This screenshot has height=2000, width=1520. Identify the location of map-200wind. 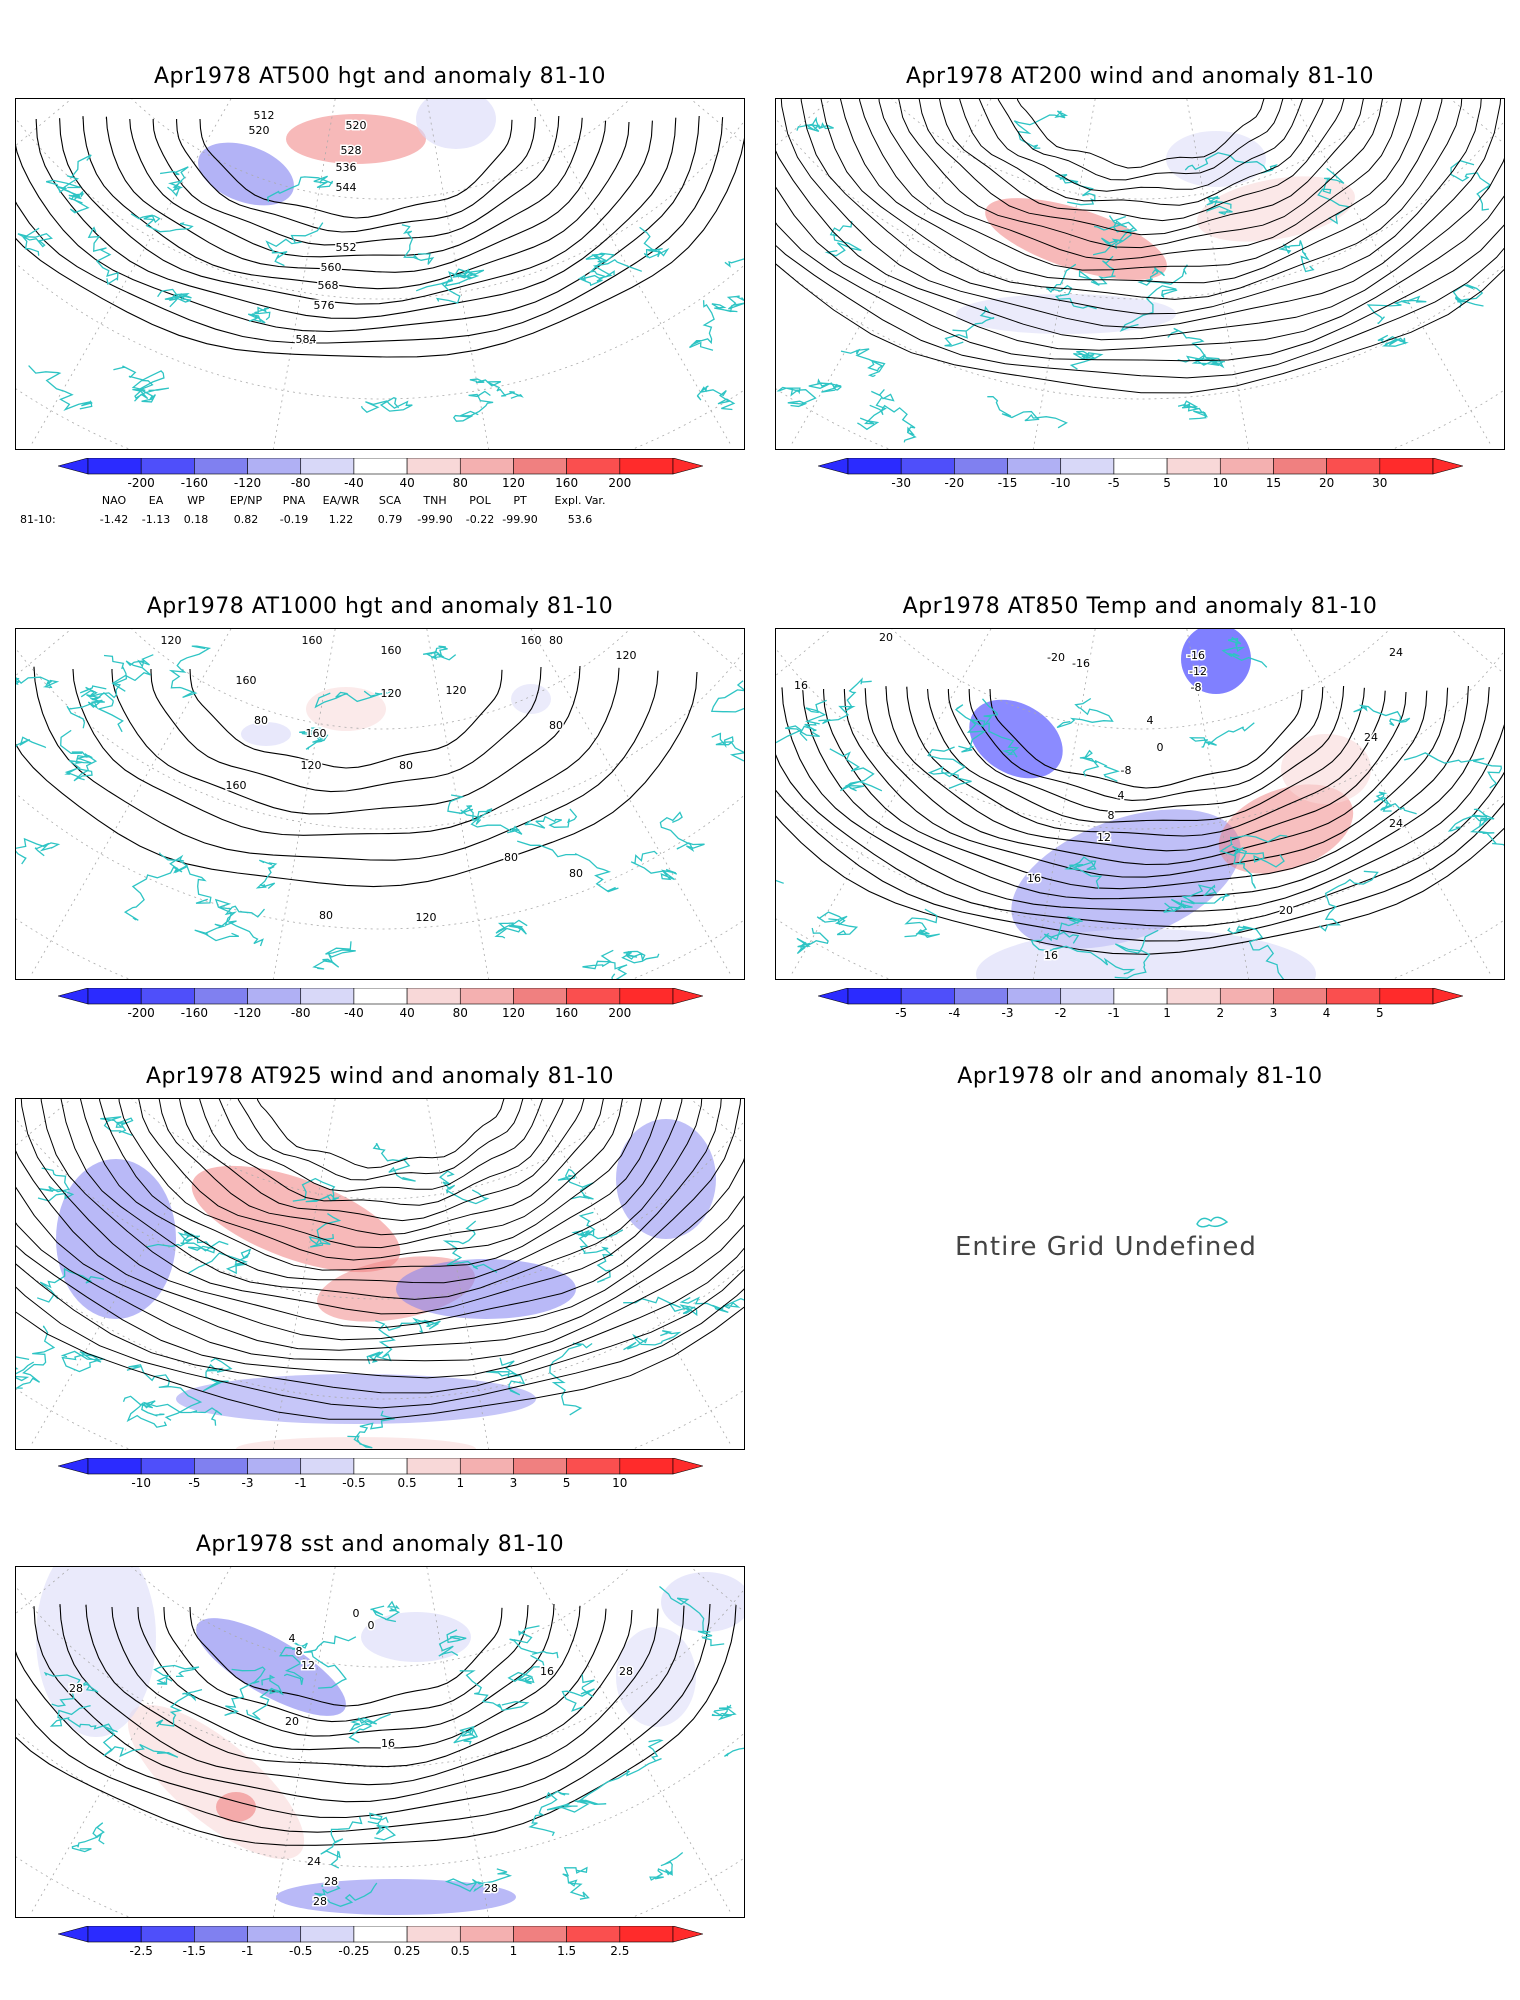
(1140, 274).